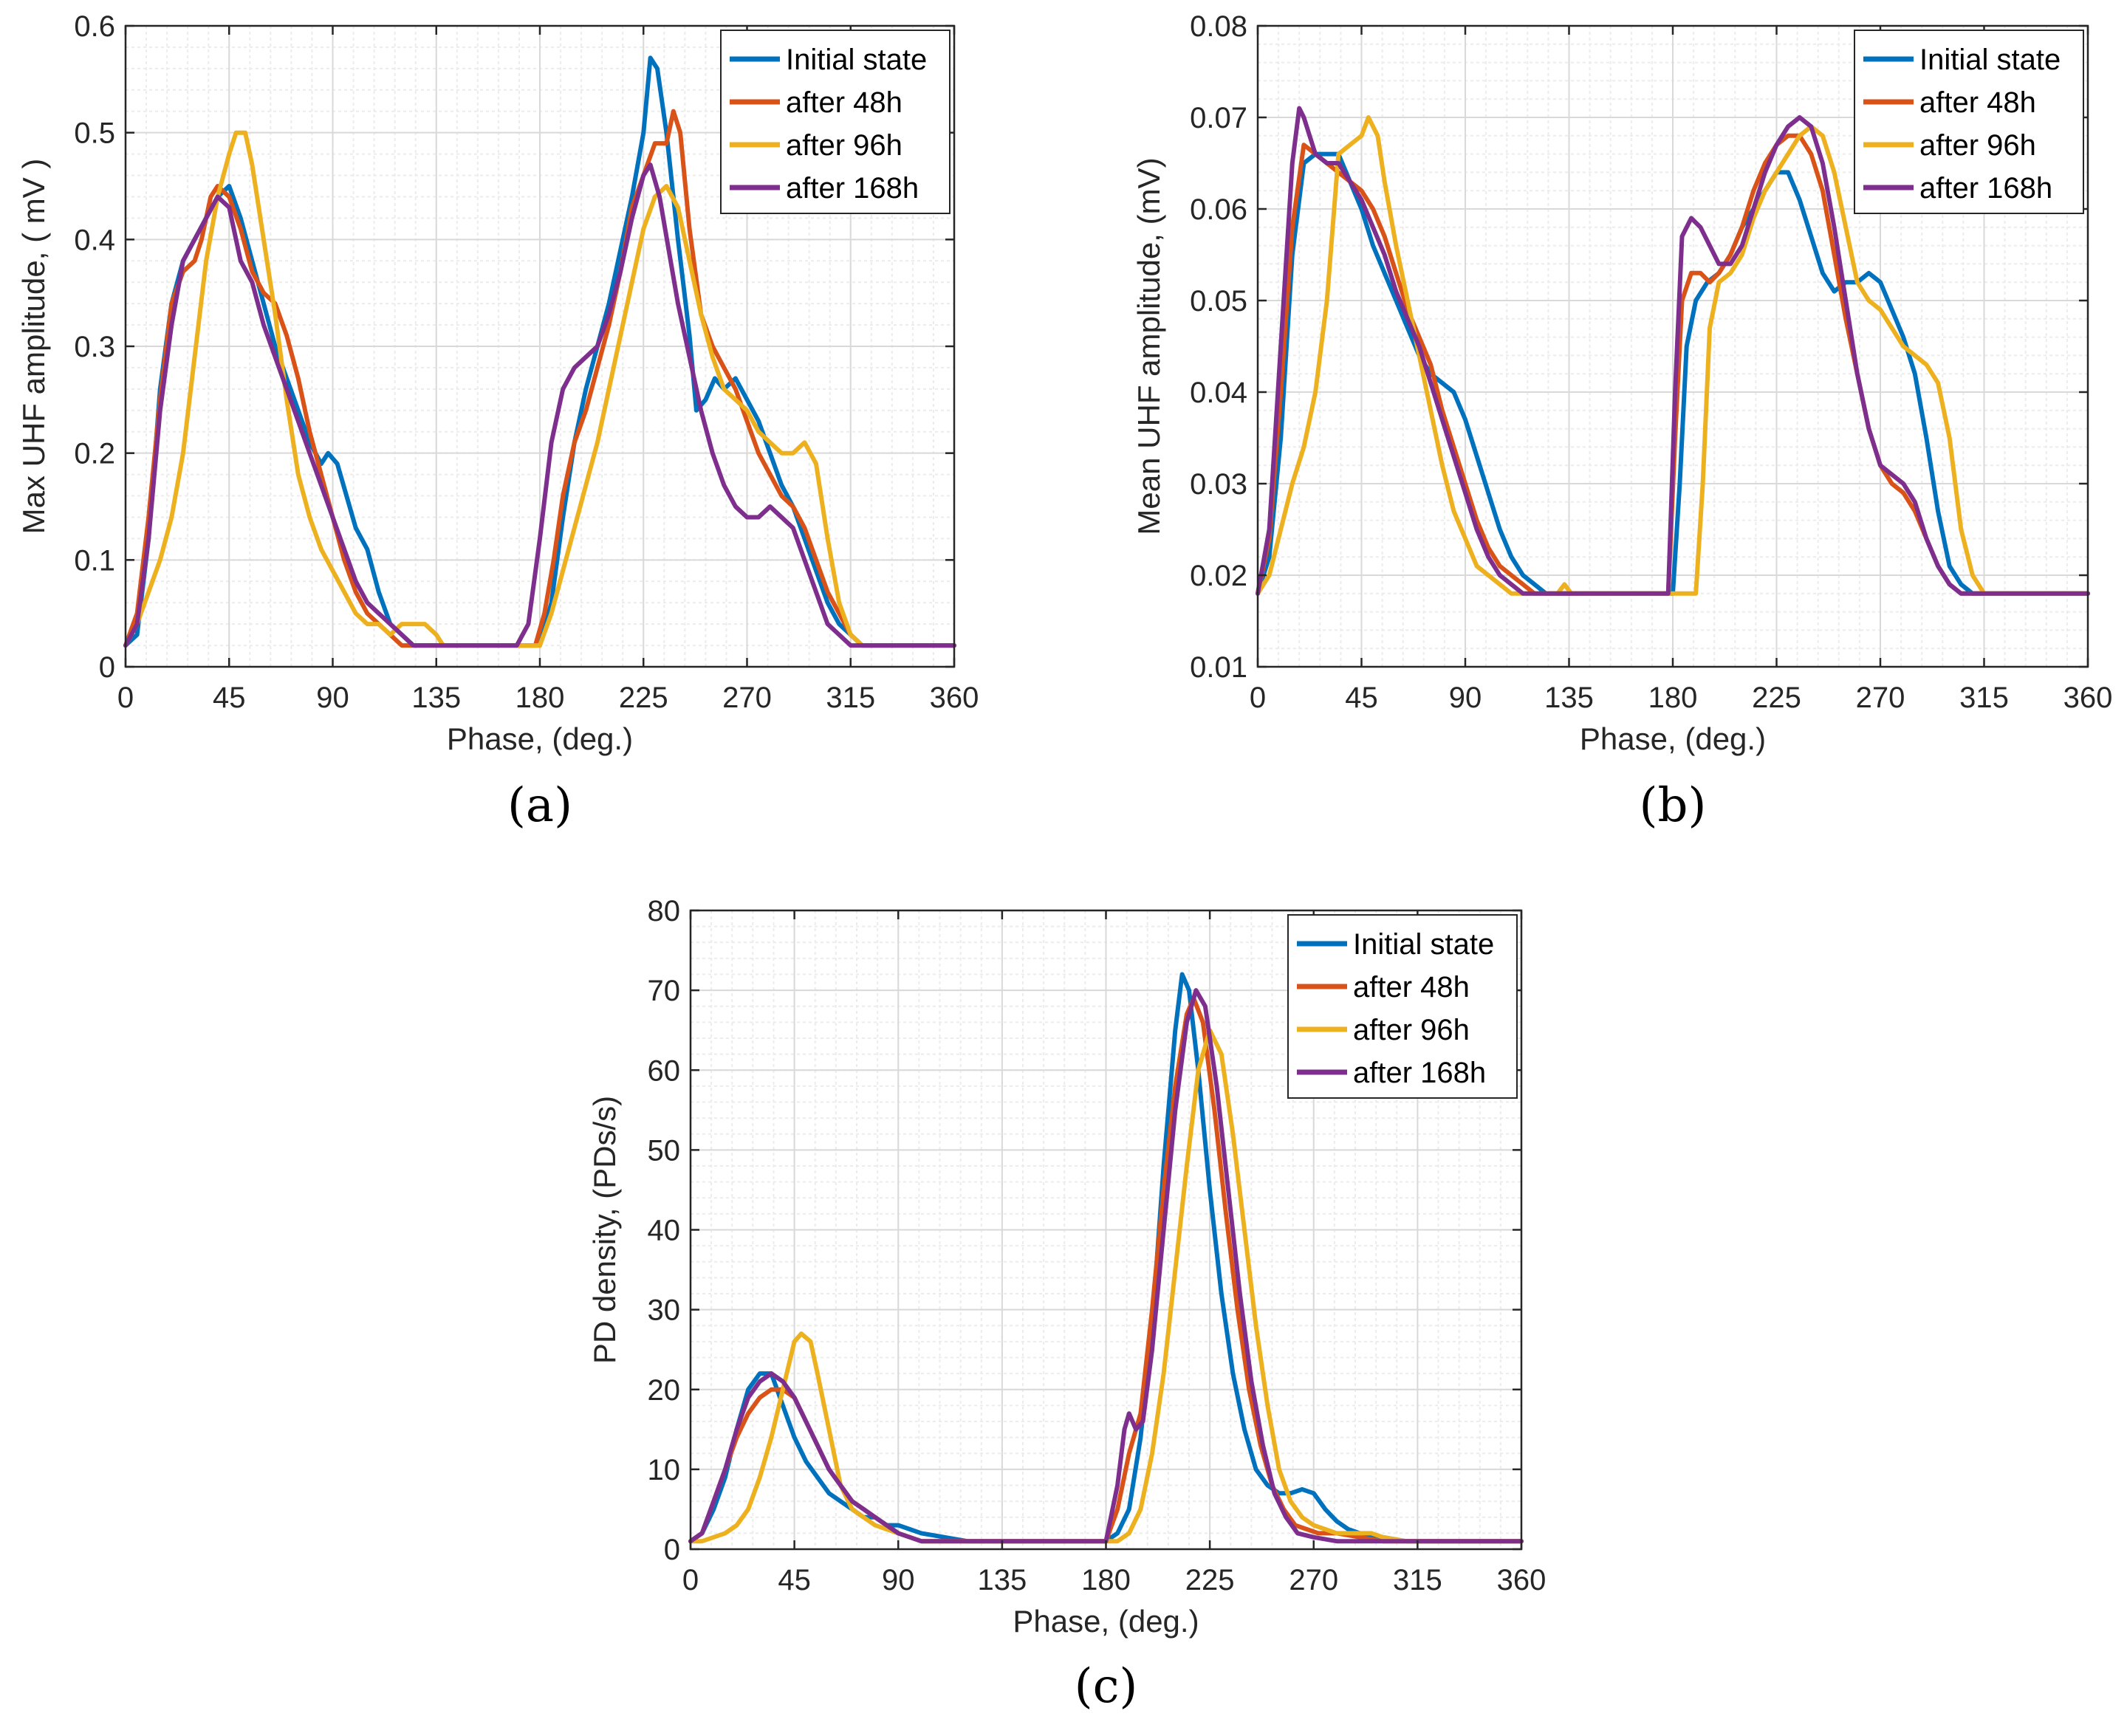 The image size is (2127, 1736). What do you see at coordinates (664, 1150) in the screenshot?
I see `y-tick-label: 50` at bounding box center [664, 1150].